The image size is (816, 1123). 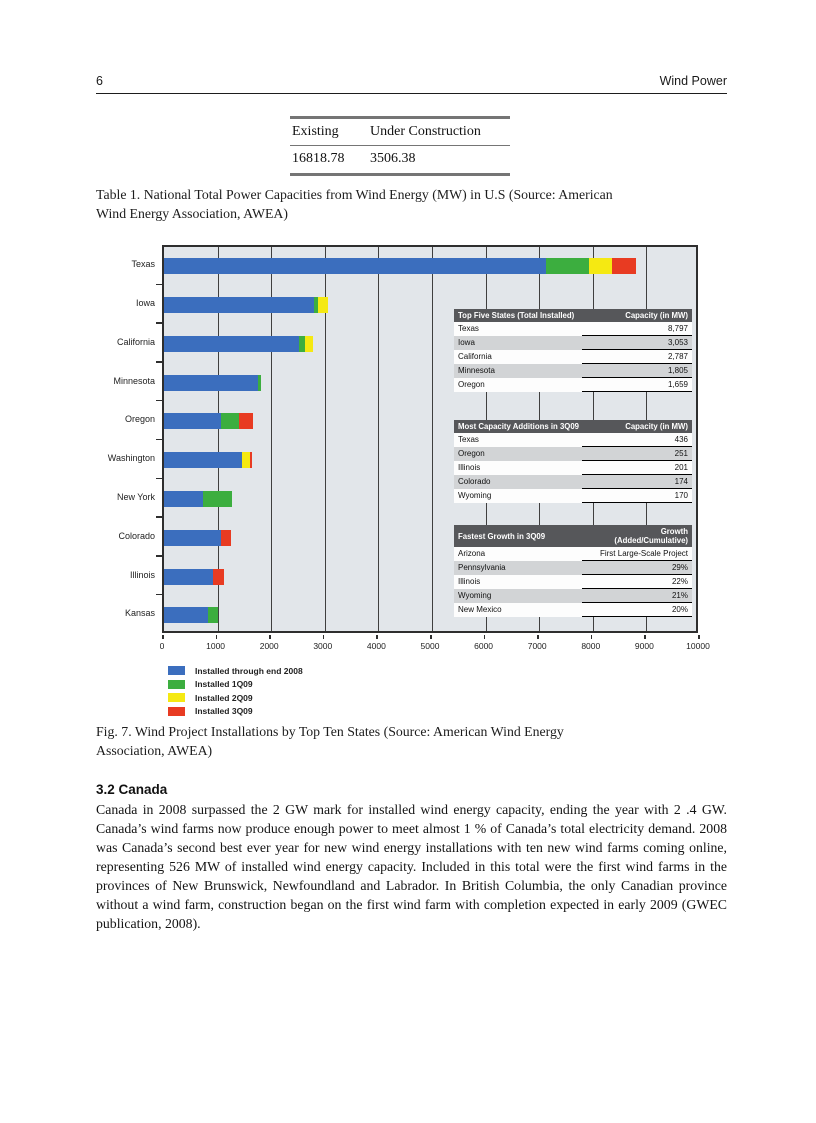 What do you see at coordinates (472, 554) in the screenshot?
I see `inset-row-name: Arizona` at bounding box center [472, 554].